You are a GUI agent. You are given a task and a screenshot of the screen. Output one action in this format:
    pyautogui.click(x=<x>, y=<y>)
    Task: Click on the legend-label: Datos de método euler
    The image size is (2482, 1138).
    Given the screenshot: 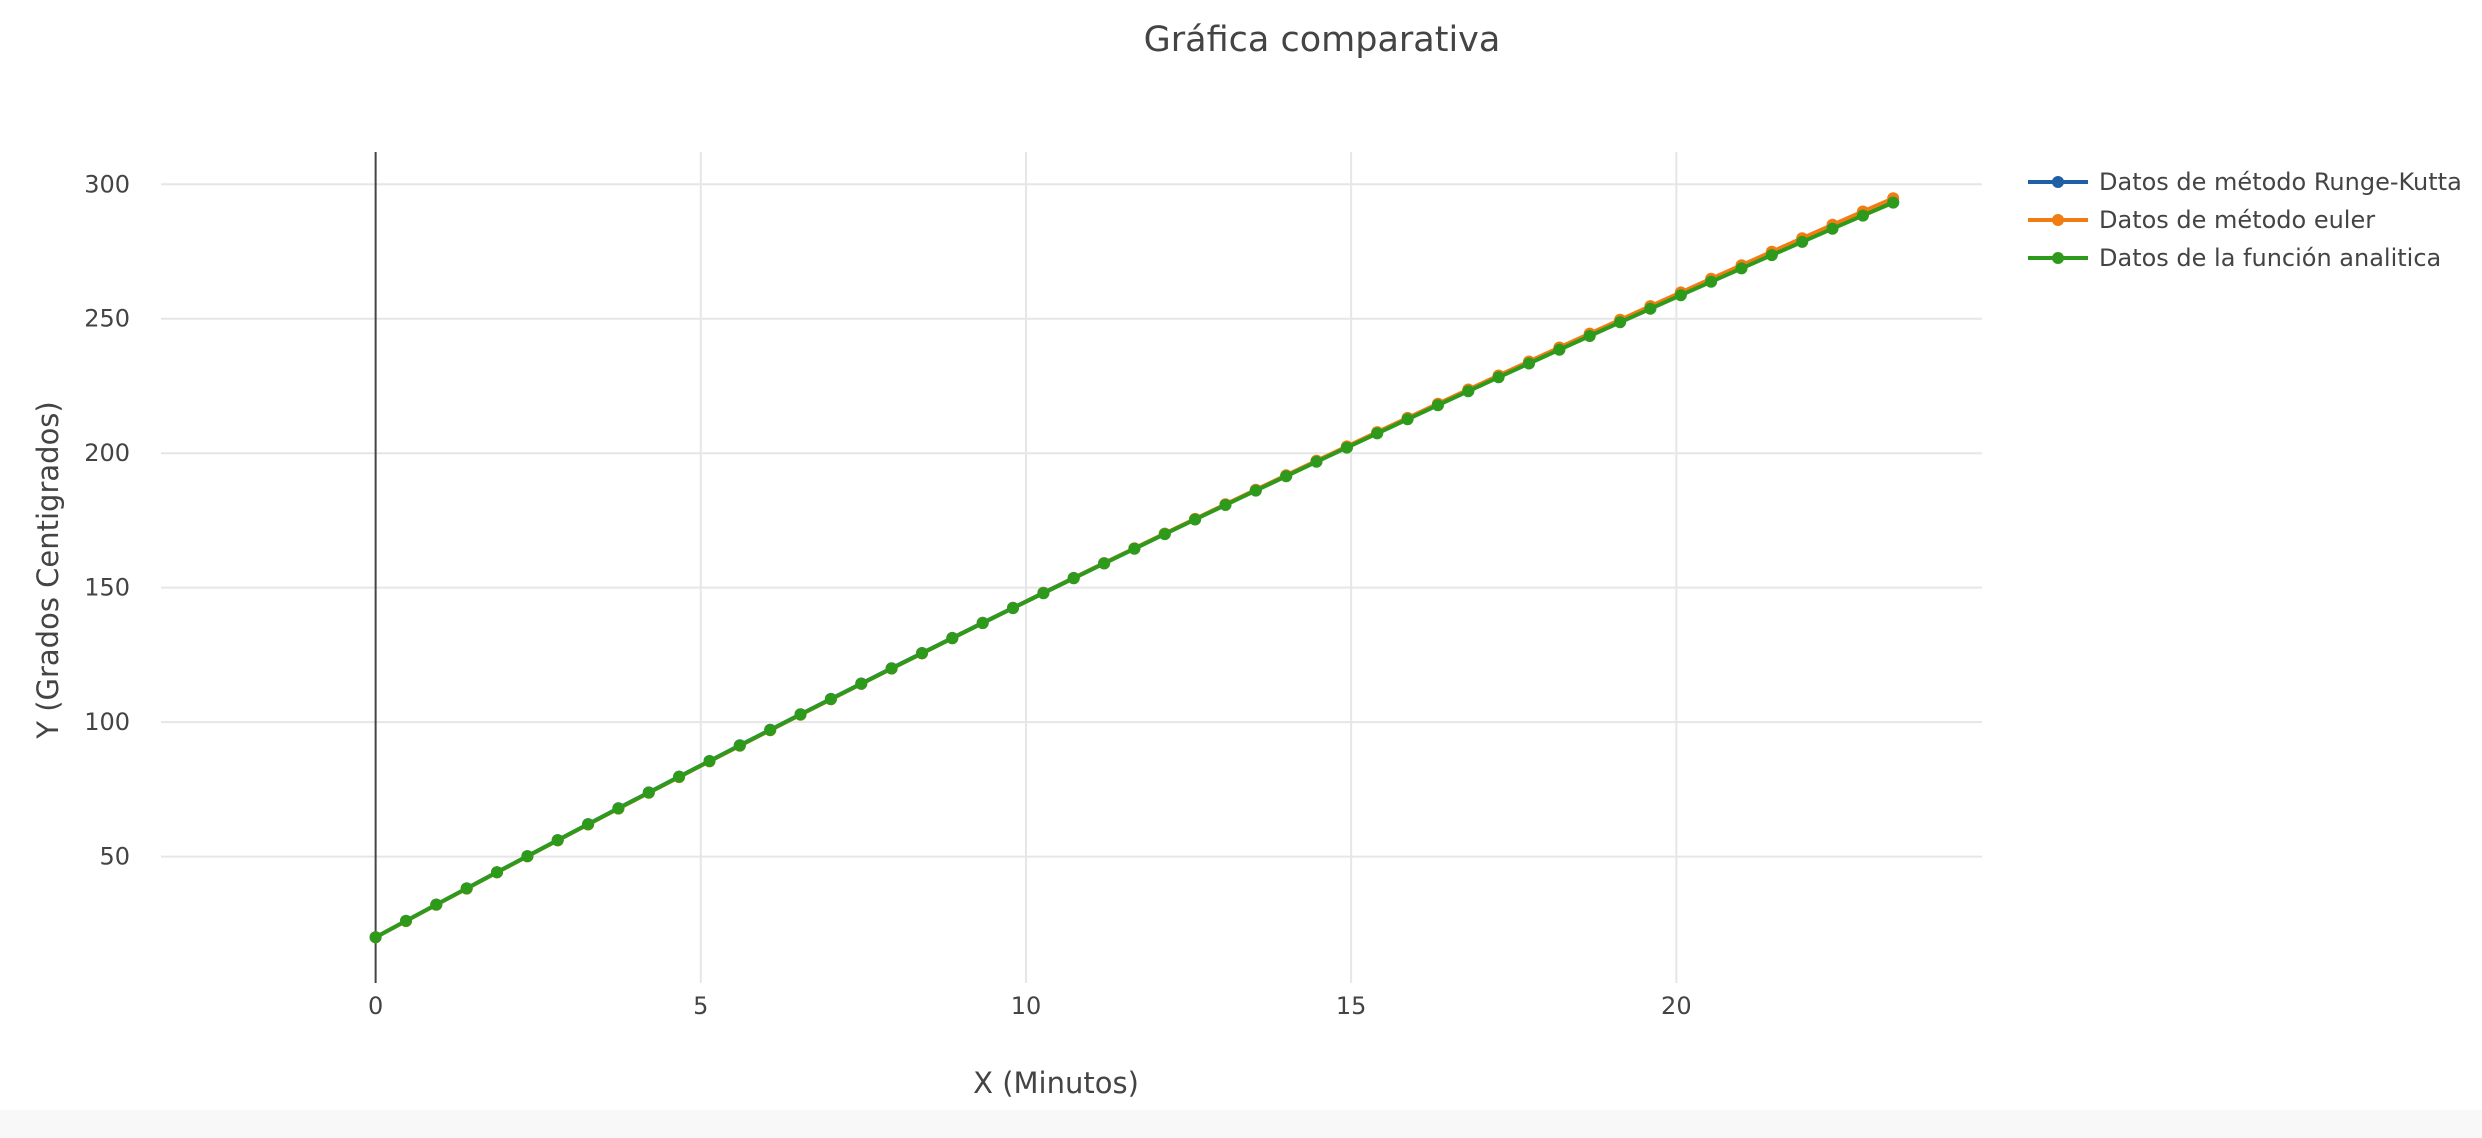 What is the action you would take?
    pyautogui.click(x=2237, y=220)
    